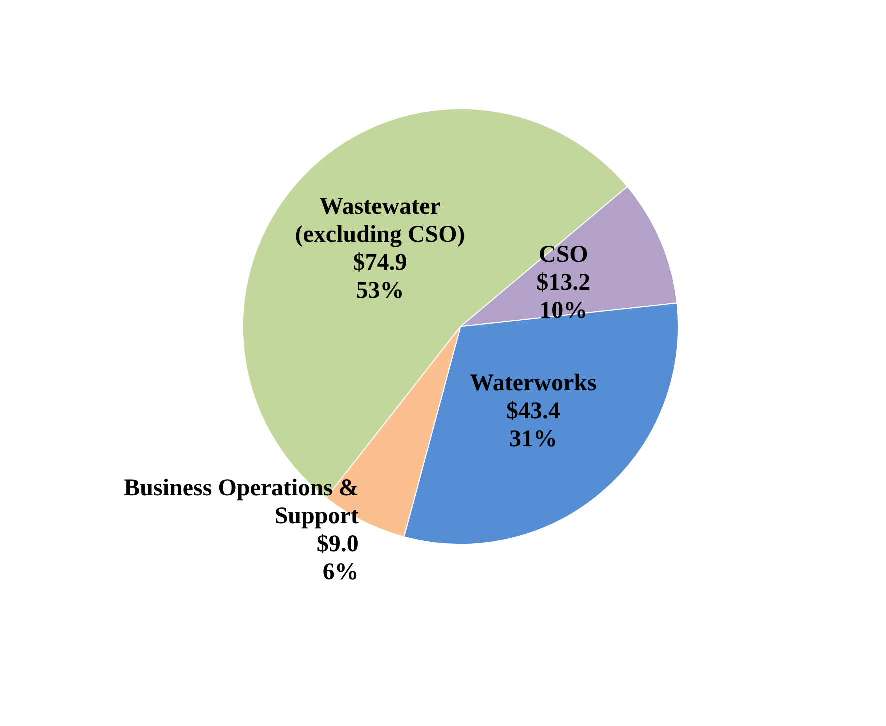  I want to click on slice-label: Business Operations & Support, so click(241, 502).